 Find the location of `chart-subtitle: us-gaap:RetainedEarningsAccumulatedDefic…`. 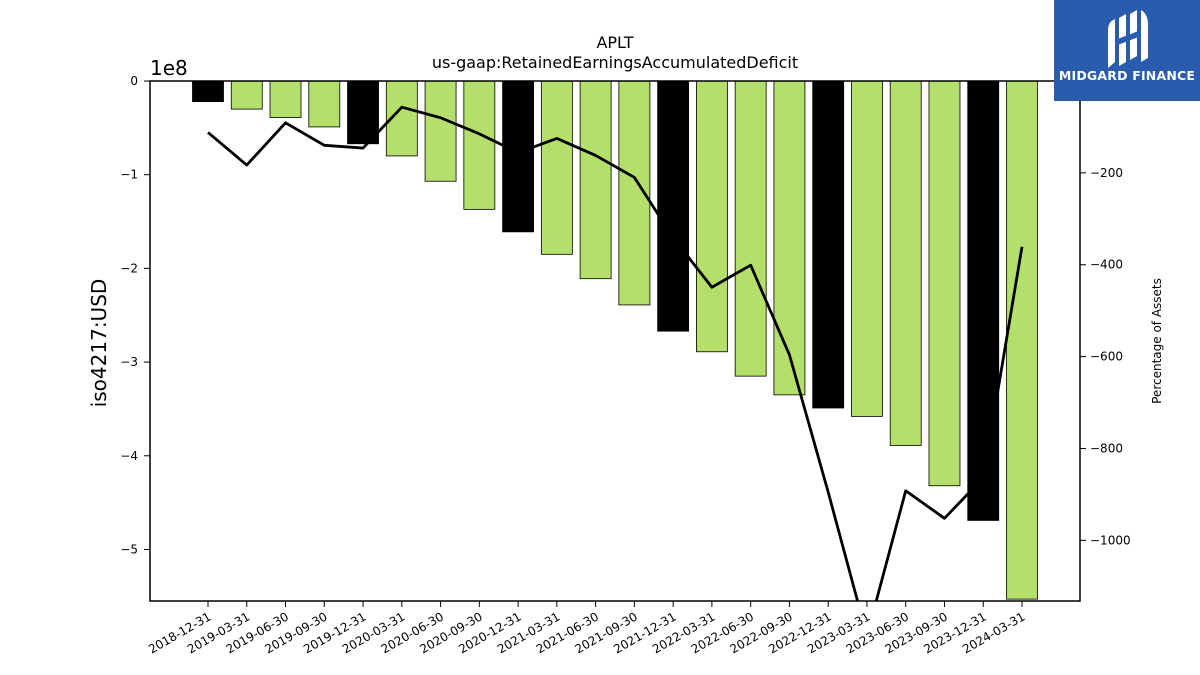

chart-subtitle: us-gaap:RetainedEarningsAccumulatedDefic… is located at coordinates (615, 62).